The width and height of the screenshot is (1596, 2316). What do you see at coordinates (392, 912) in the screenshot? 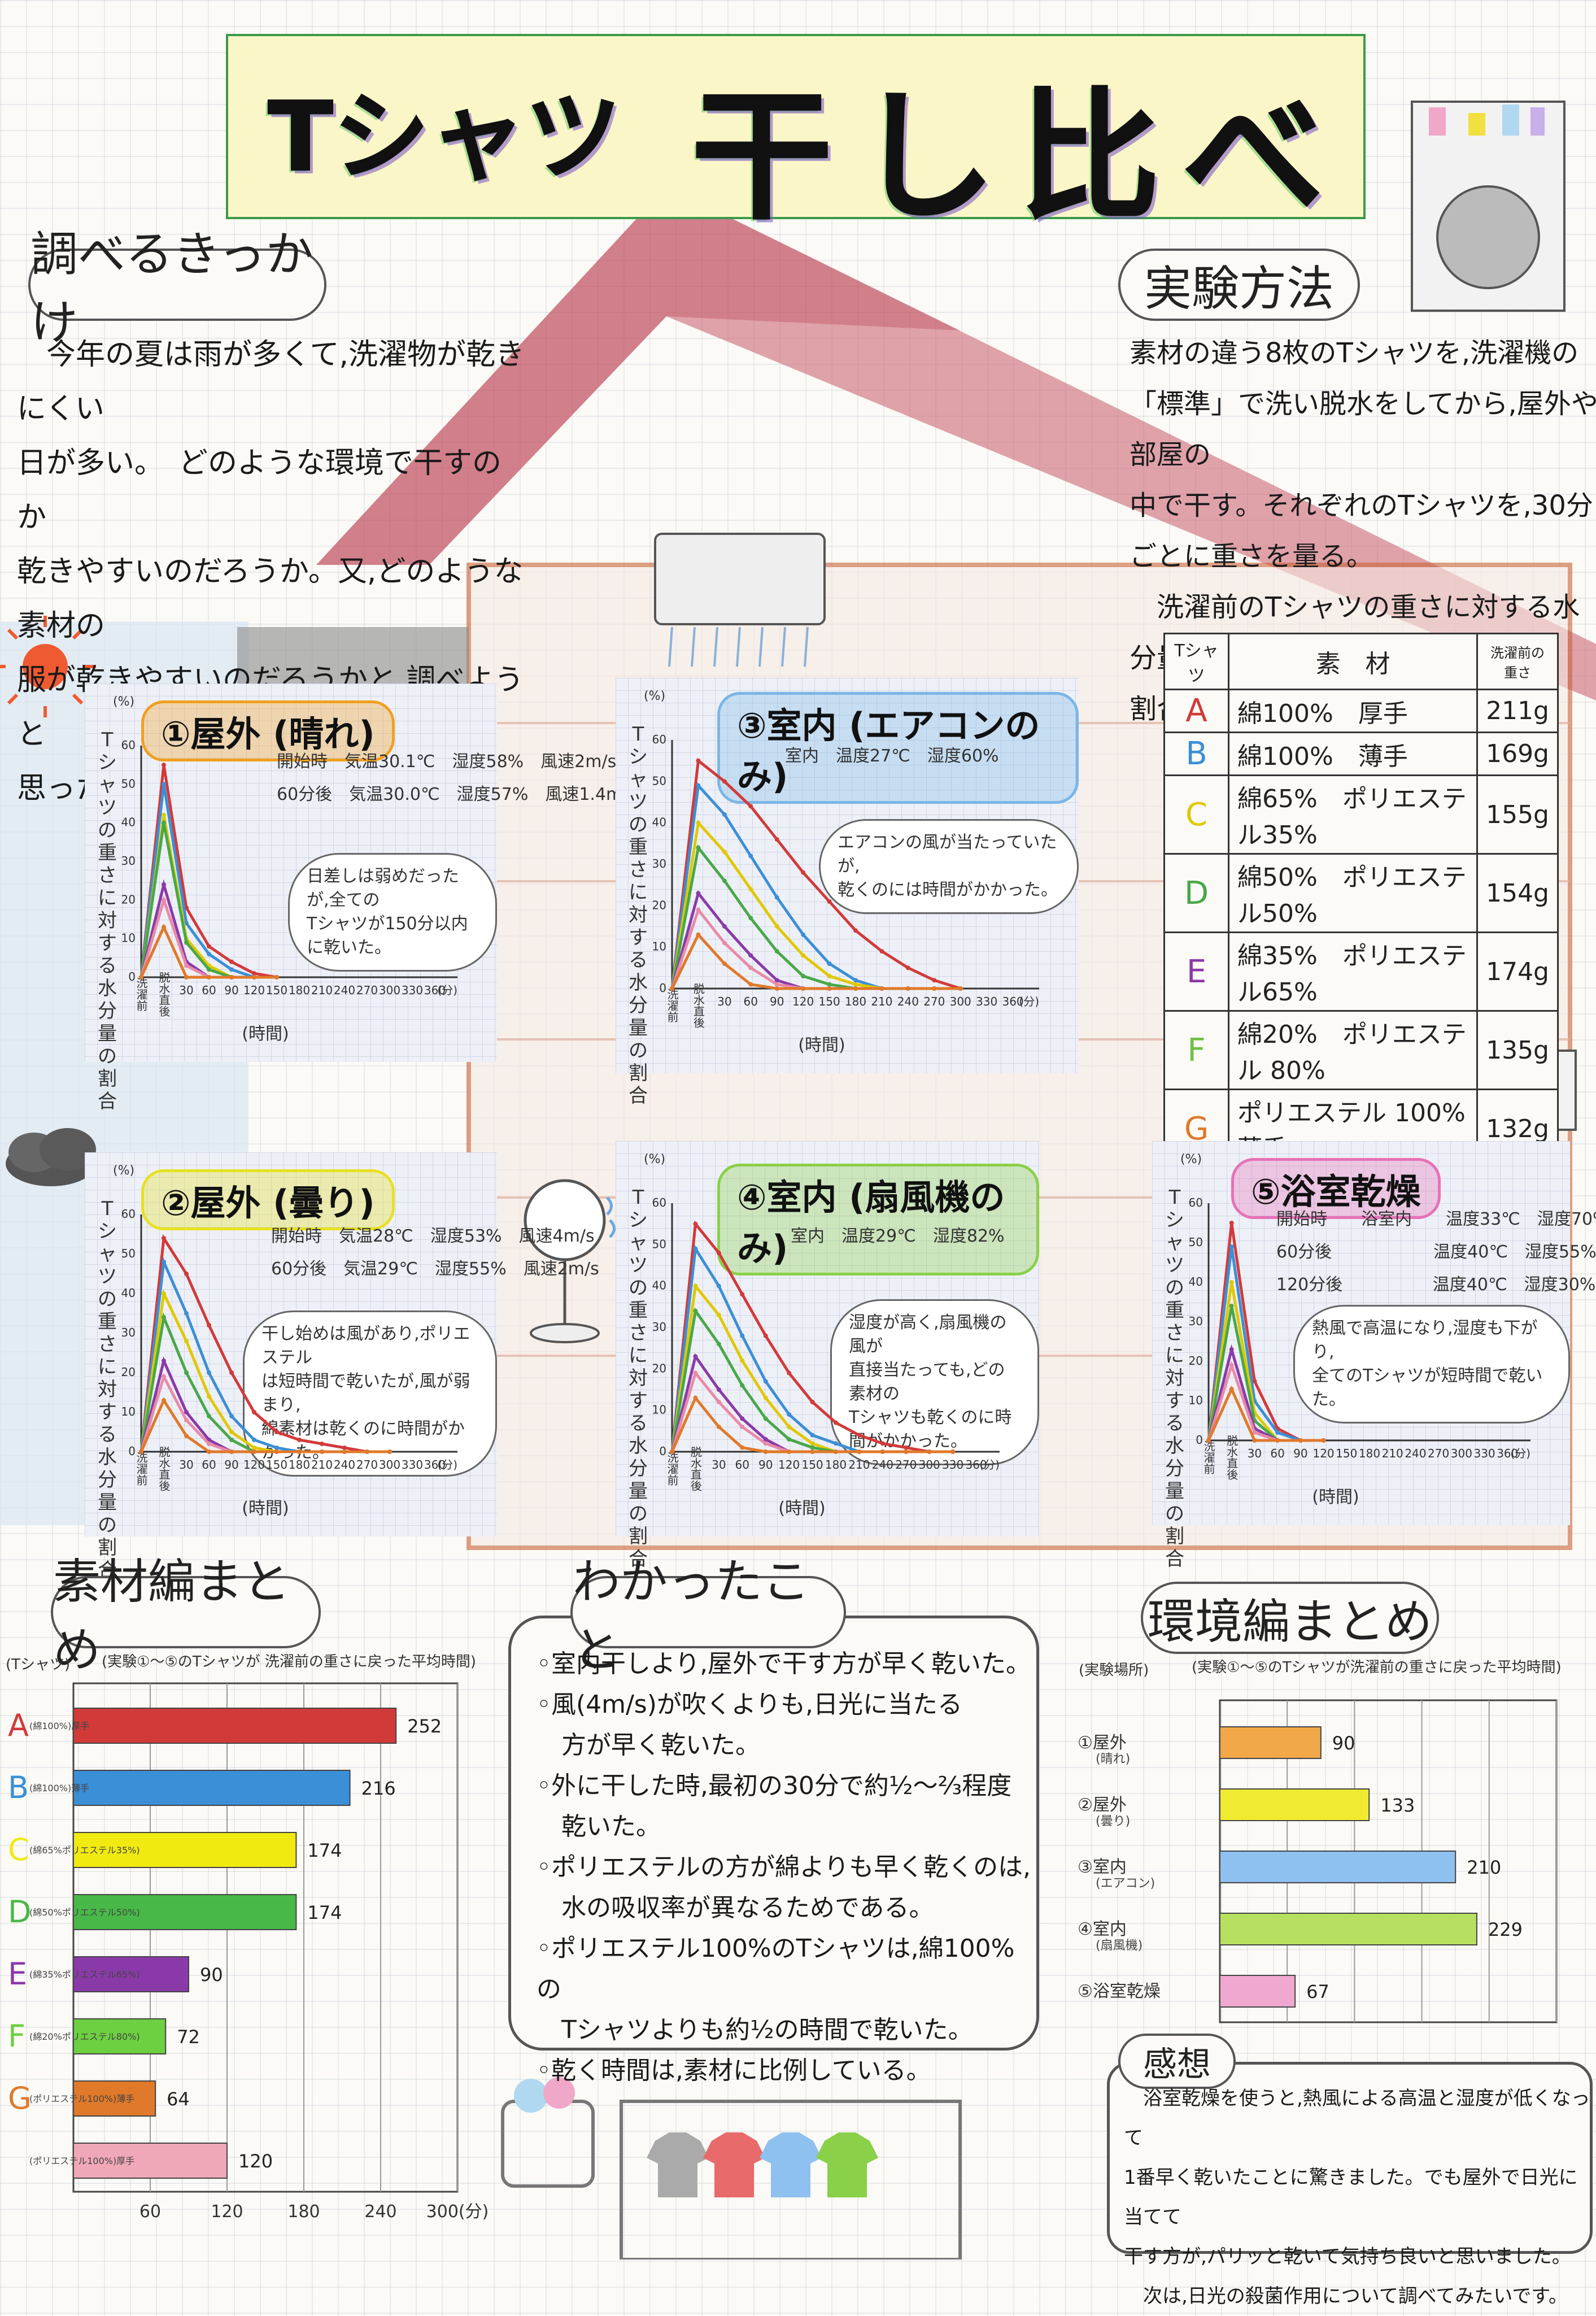
I see `chart-note: 日差しは弱めだったが,全ての Tシャツが150分以内に乾いた。` at bounding box center [392, 912].